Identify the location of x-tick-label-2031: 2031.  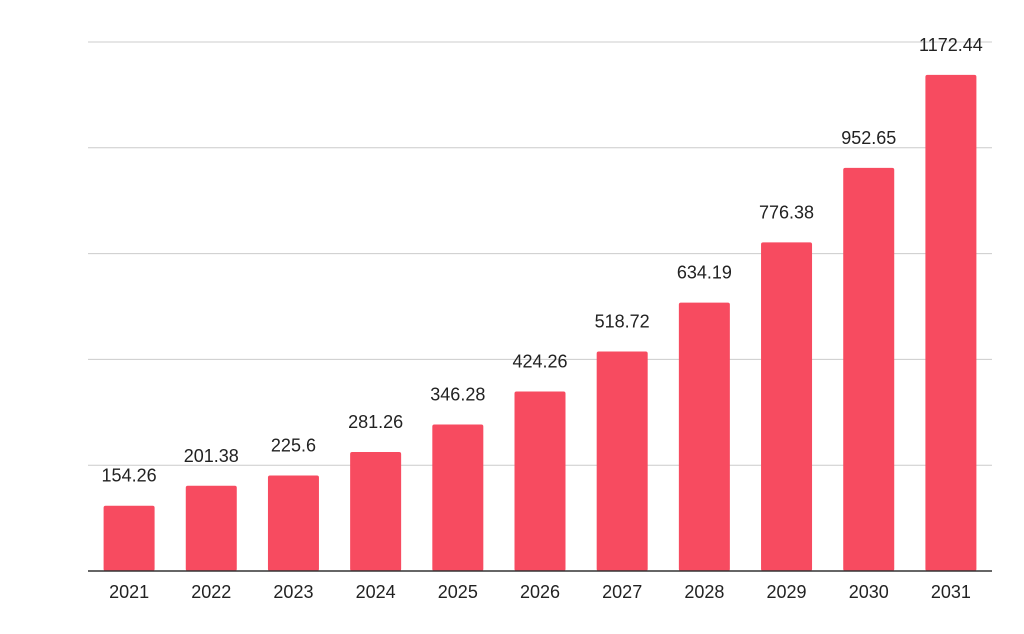
(951, 592).